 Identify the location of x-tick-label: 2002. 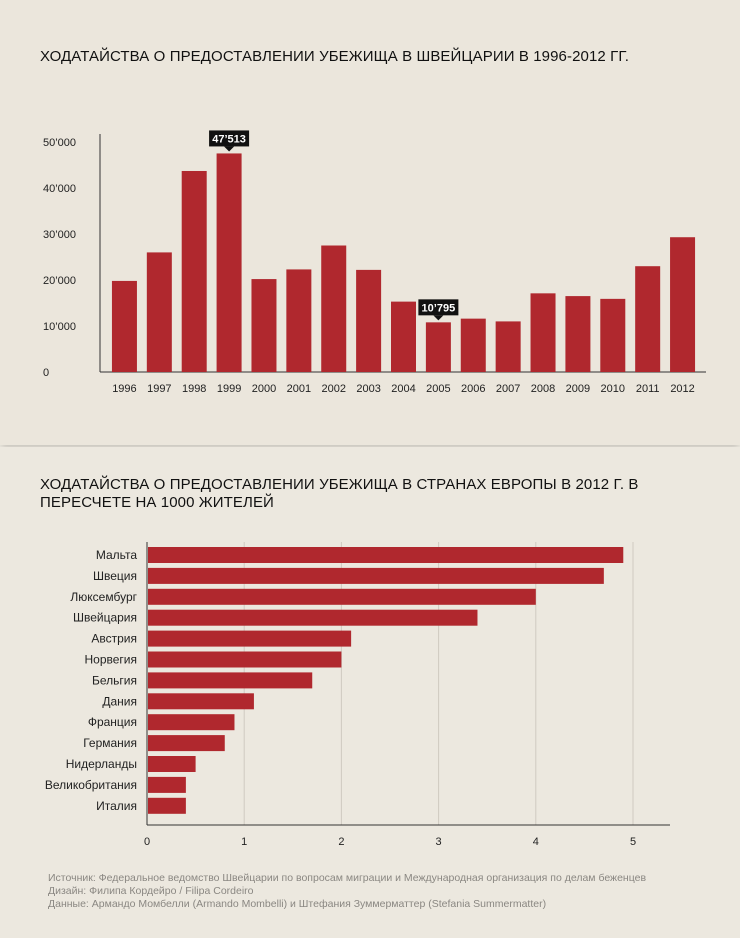
(333, 389).